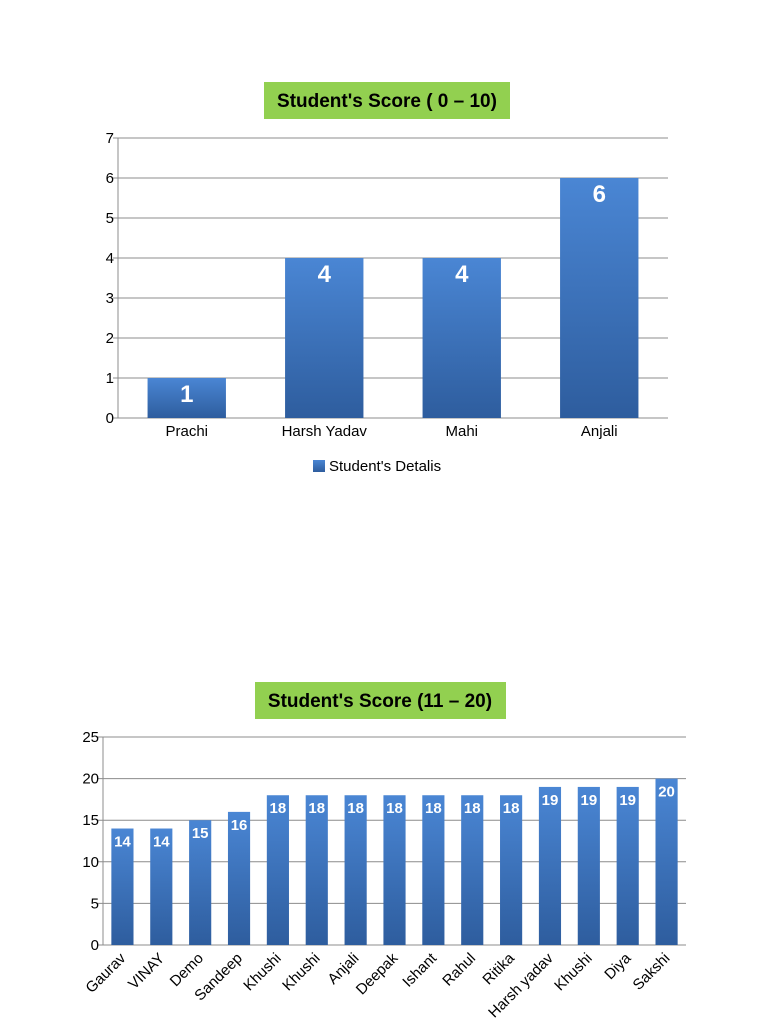 The image size is (768, 1024). I want to click on chart-1-title: Student's Score ( 0 – 10), so click(387, 101).